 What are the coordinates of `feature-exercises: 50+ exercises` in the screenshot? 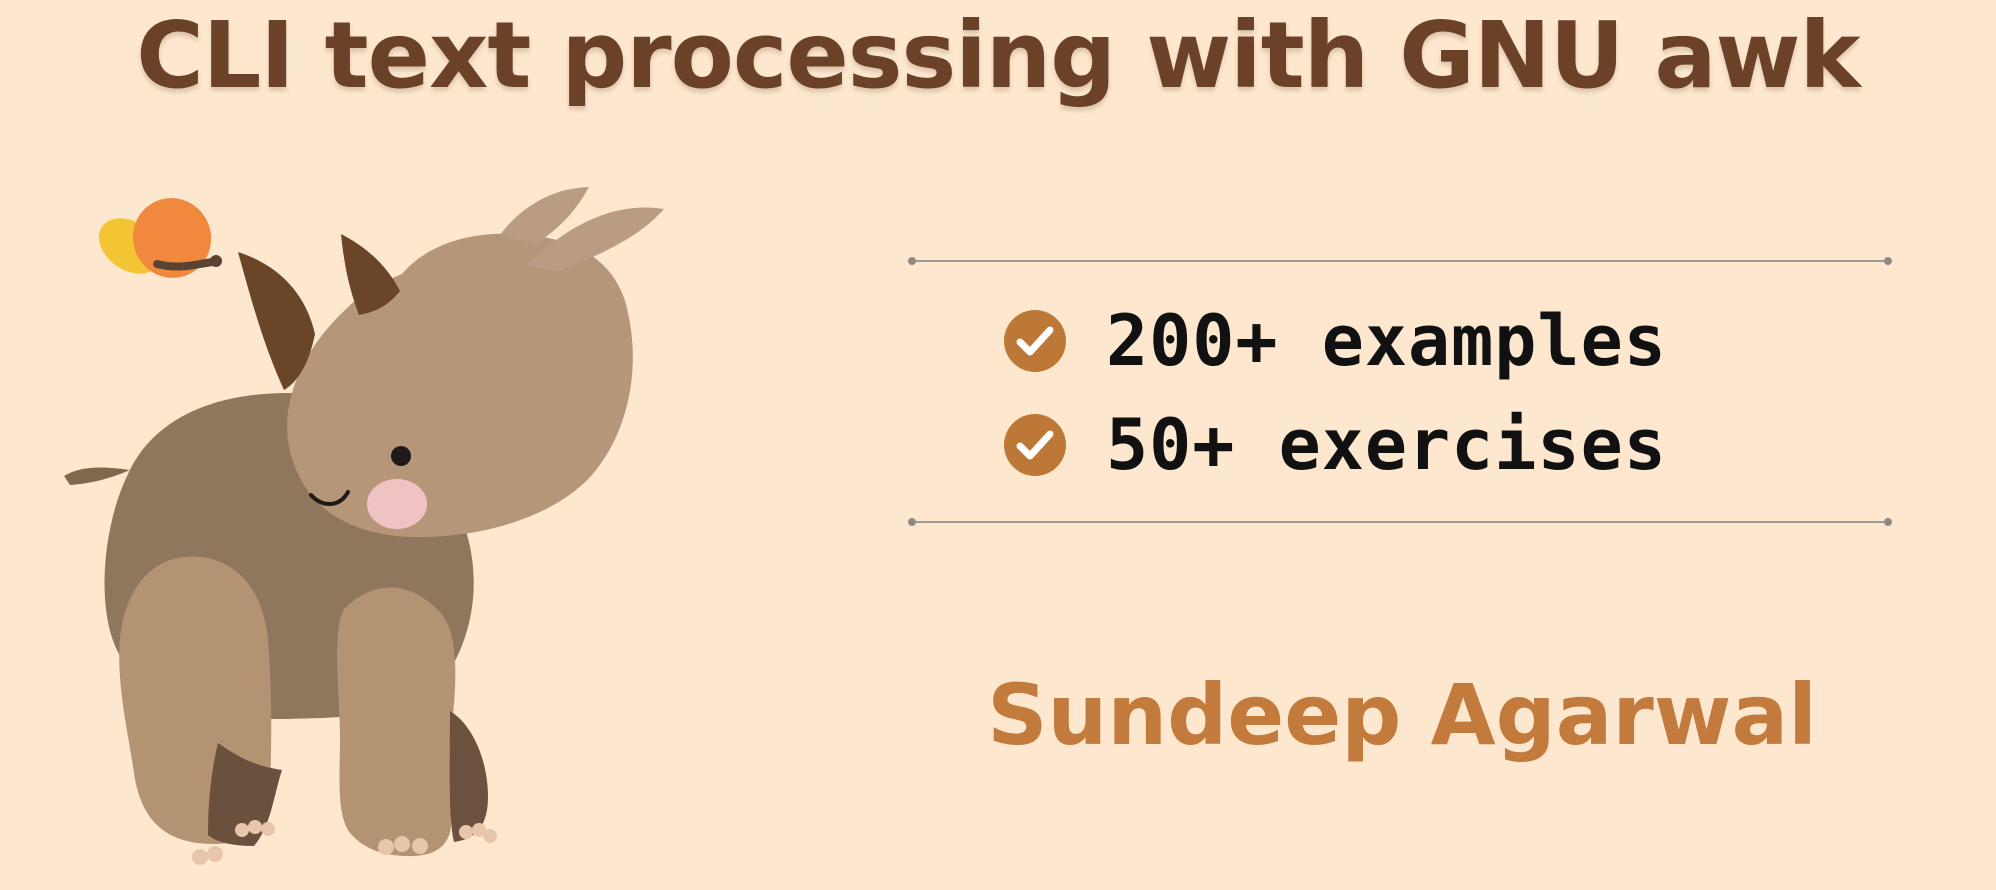 It's located at (1334, 445).